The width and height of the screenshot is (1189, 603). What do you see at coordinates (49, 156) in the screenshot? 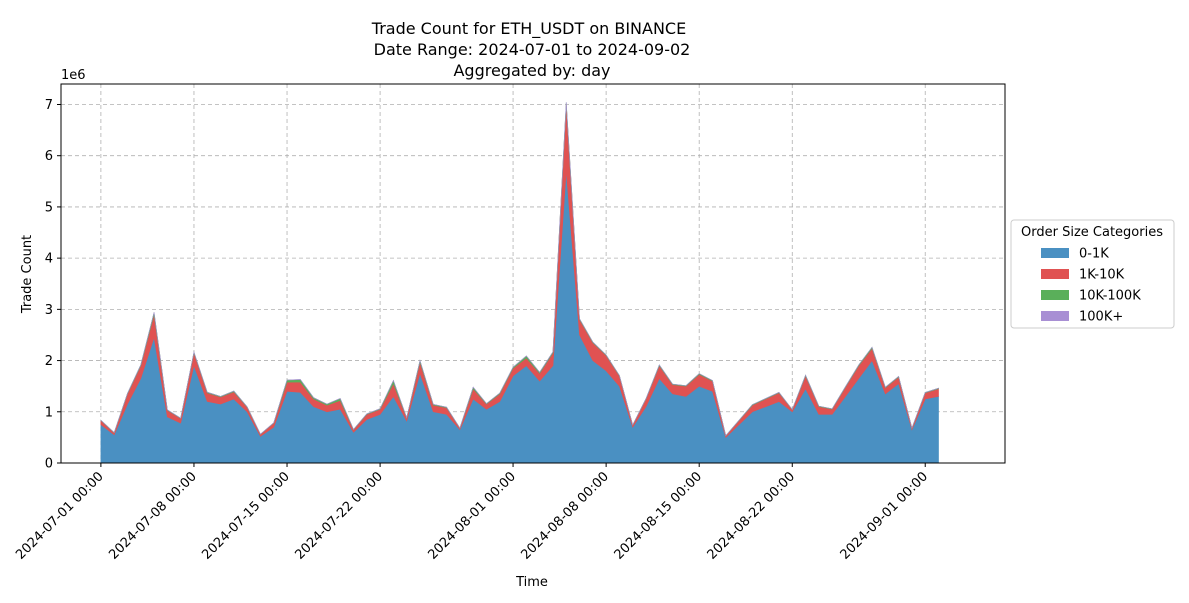
I see `y-tick-label: 6` at bounding box center [49, 156].